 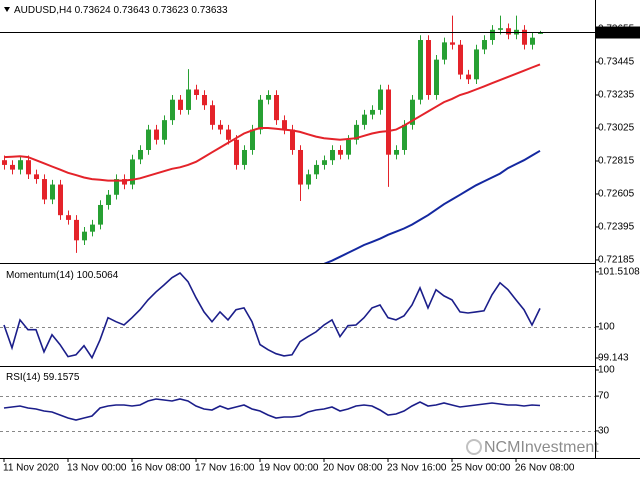 What do you see at coordinates (161, 468) in the screenshot?
I see `x-tick-label: 16 Nov 08:00` at bounding box center [161, 468].